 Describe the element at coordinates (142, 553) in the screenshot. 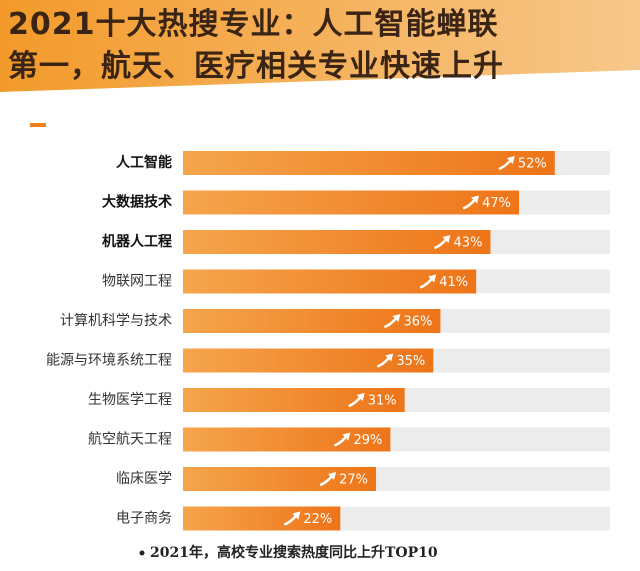

I see `bullet` at that location.